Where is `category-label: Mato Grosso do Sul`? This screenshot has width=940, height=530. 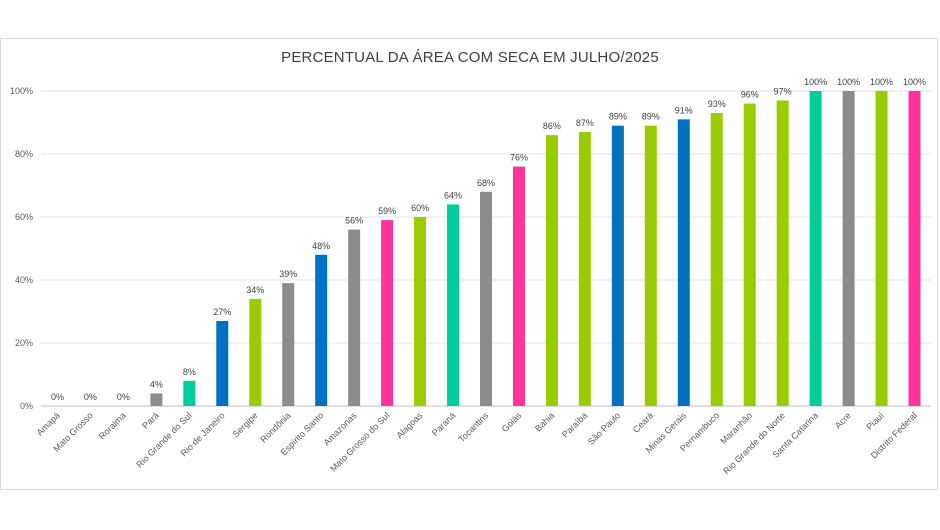 category-label: Mato Grosso do Sul is located at coordinates (359, 441).